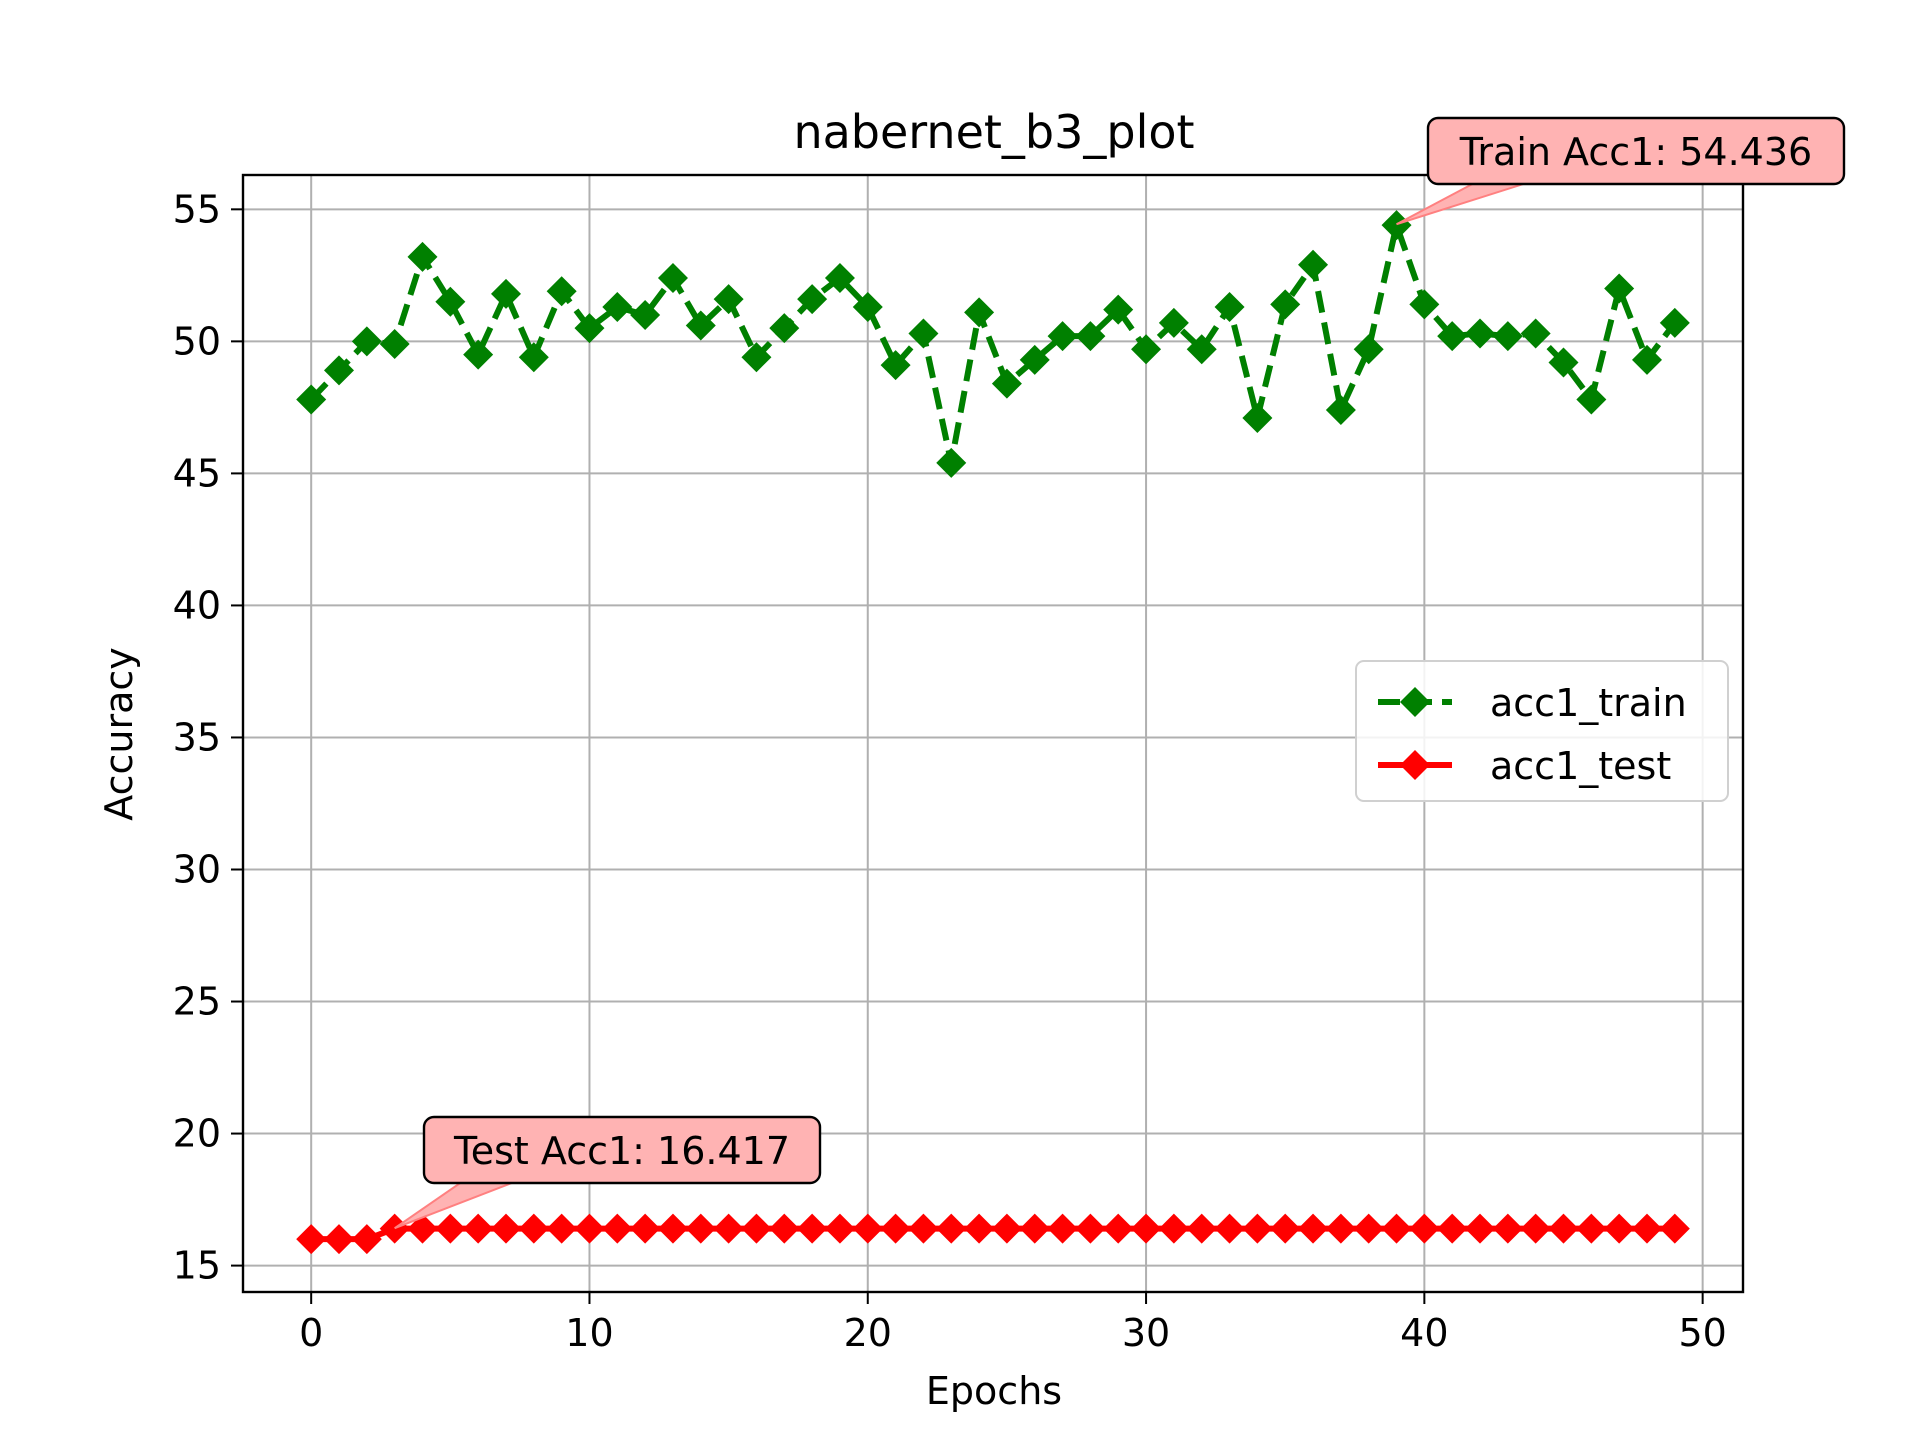 This screenshot has width=1920, height=1445. Describe the element at coordinates (1542, 731) in the screenshot. I see `legend: acc1_train acc1_test` at that location.